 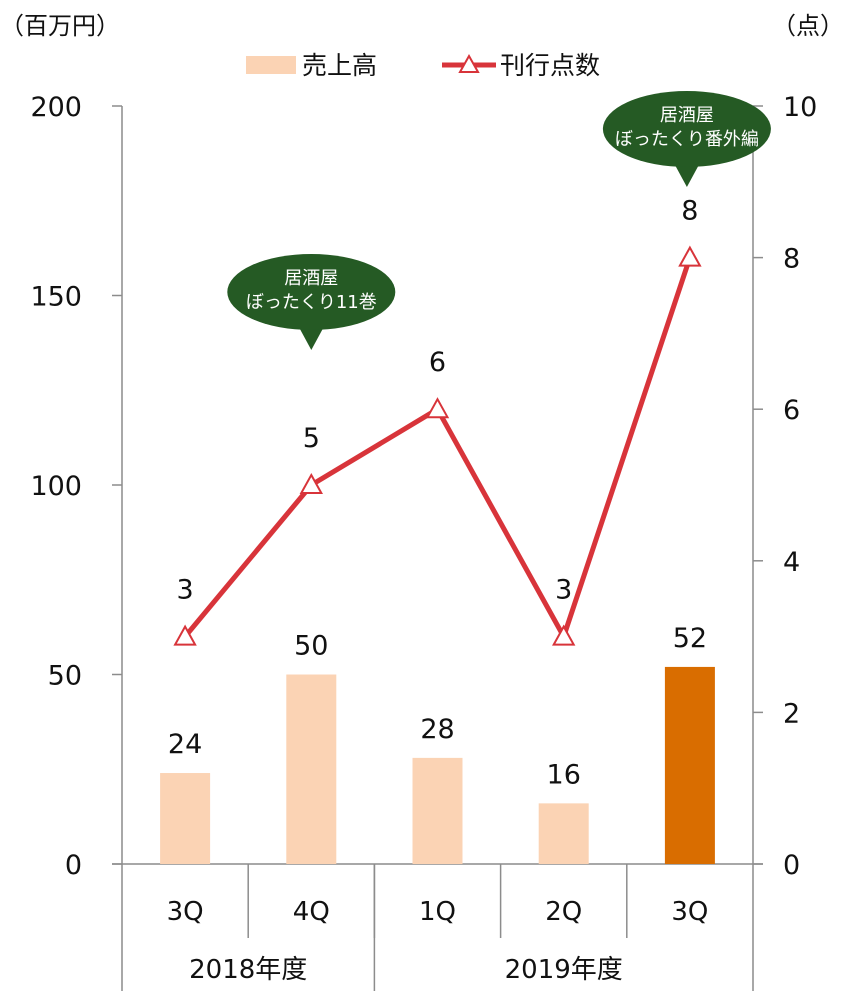 What do you see at coordinates (791, 562) in the screenshot?
I see `right-axis-tick-label: 4` at bounding box center [791, 562].